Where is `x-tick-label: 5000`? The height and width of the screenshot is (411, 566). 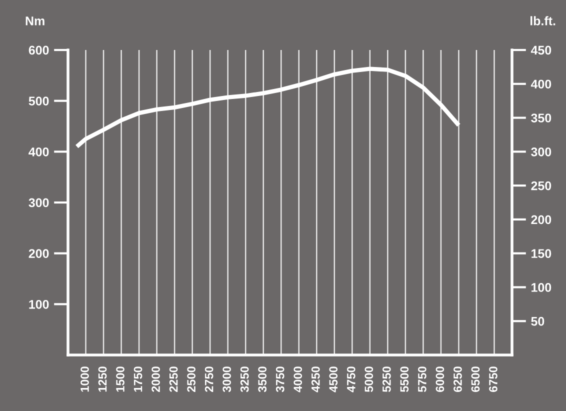 x-tick-label: 5000 is located at coordinates (369, 379).